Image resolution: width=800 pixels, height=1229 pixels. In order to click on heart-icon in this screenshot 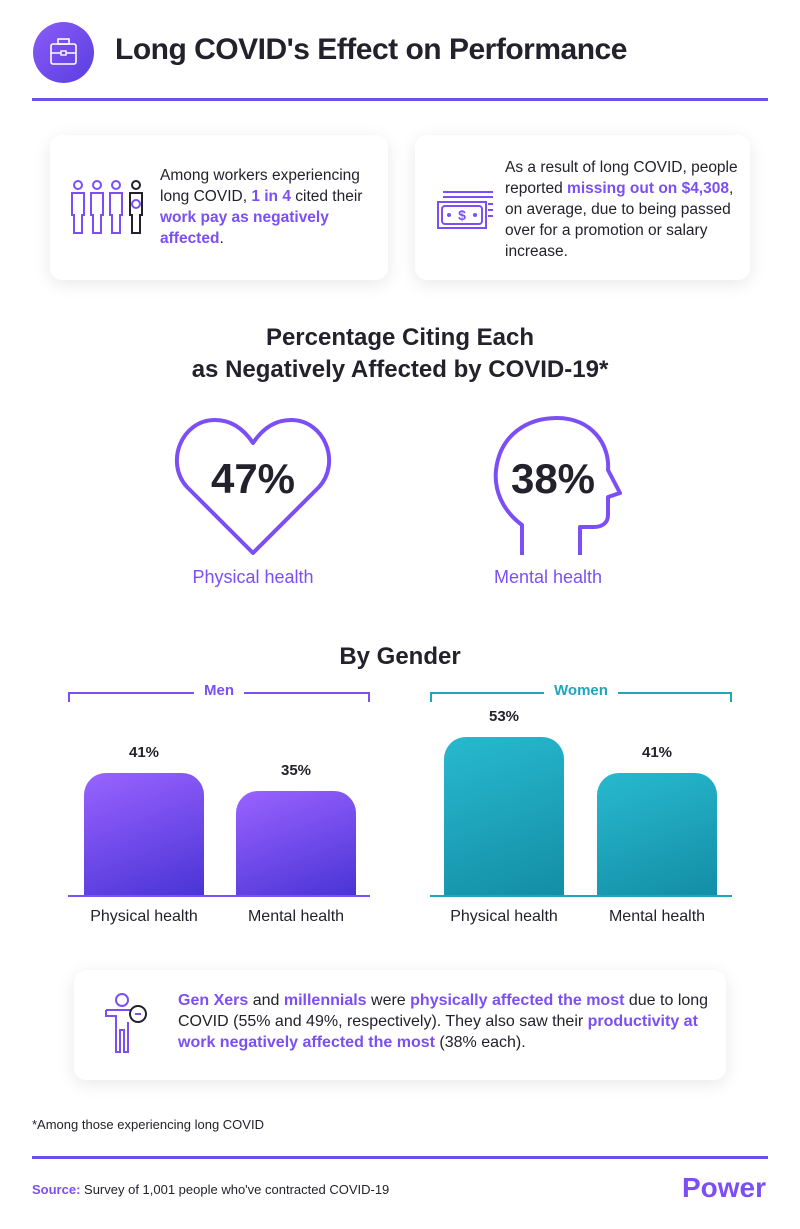, I will do `click(253, 486)`.